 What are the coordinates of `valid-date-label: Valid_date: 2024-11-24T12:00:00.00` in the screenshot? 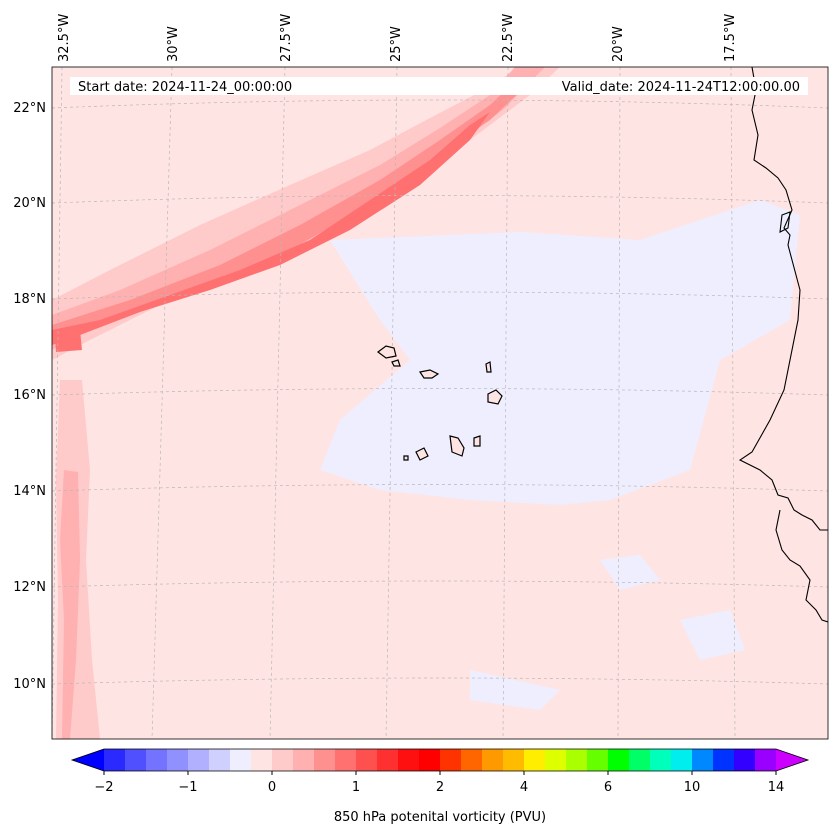 It's located at (681, 87).